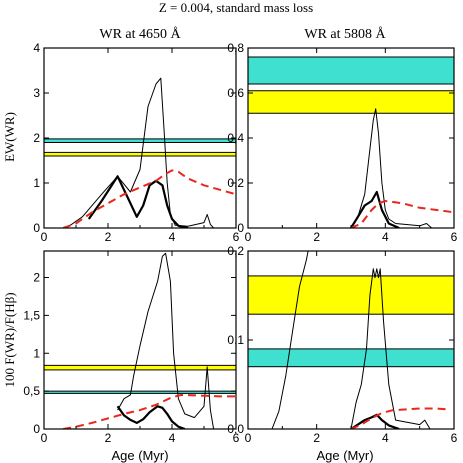  Describe the element at coordinates (385, 438) in the screenshot. I see `xtick-label-br-2: 4` at that location.